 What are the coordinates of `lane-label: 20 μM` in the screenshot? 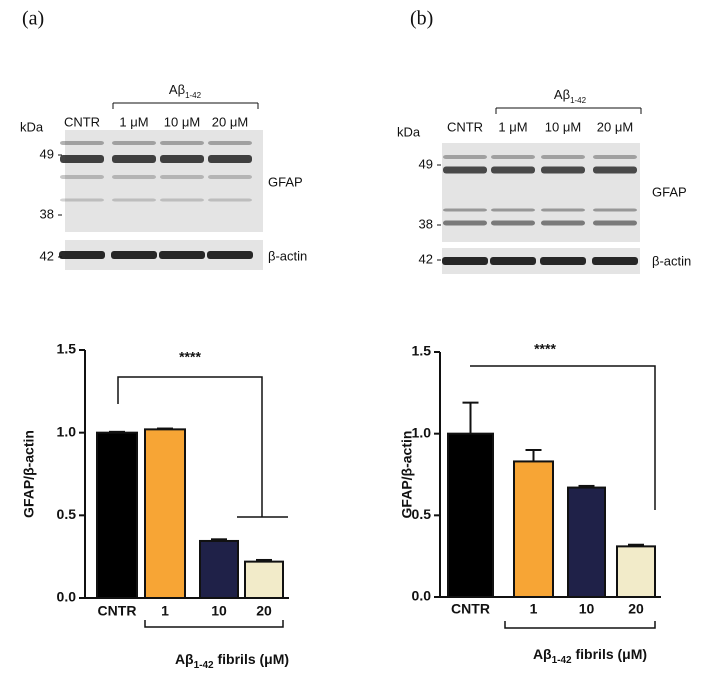 It's located at (615, 126).